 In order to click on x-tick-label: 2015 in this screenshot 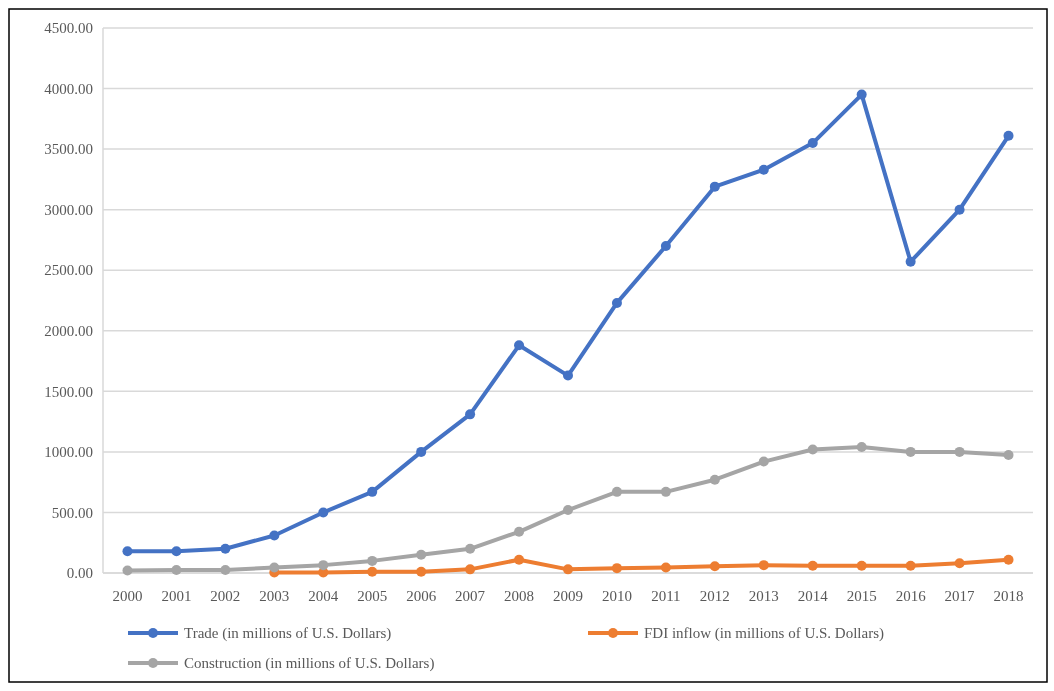, I will do `click(861, 596)`.